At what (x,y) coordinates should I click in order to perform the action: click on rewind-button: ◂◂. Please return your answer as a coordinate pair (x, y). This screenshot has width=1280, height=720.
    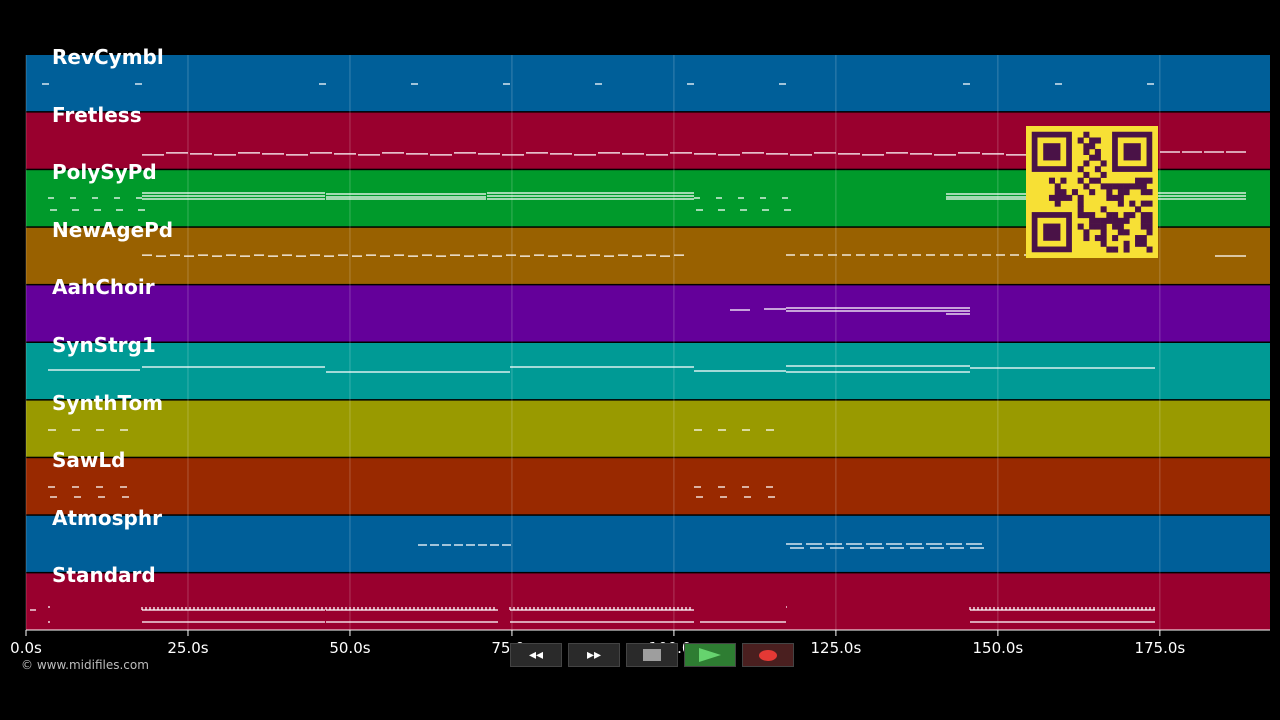
    Looking at the image, I should click on (536, 655).